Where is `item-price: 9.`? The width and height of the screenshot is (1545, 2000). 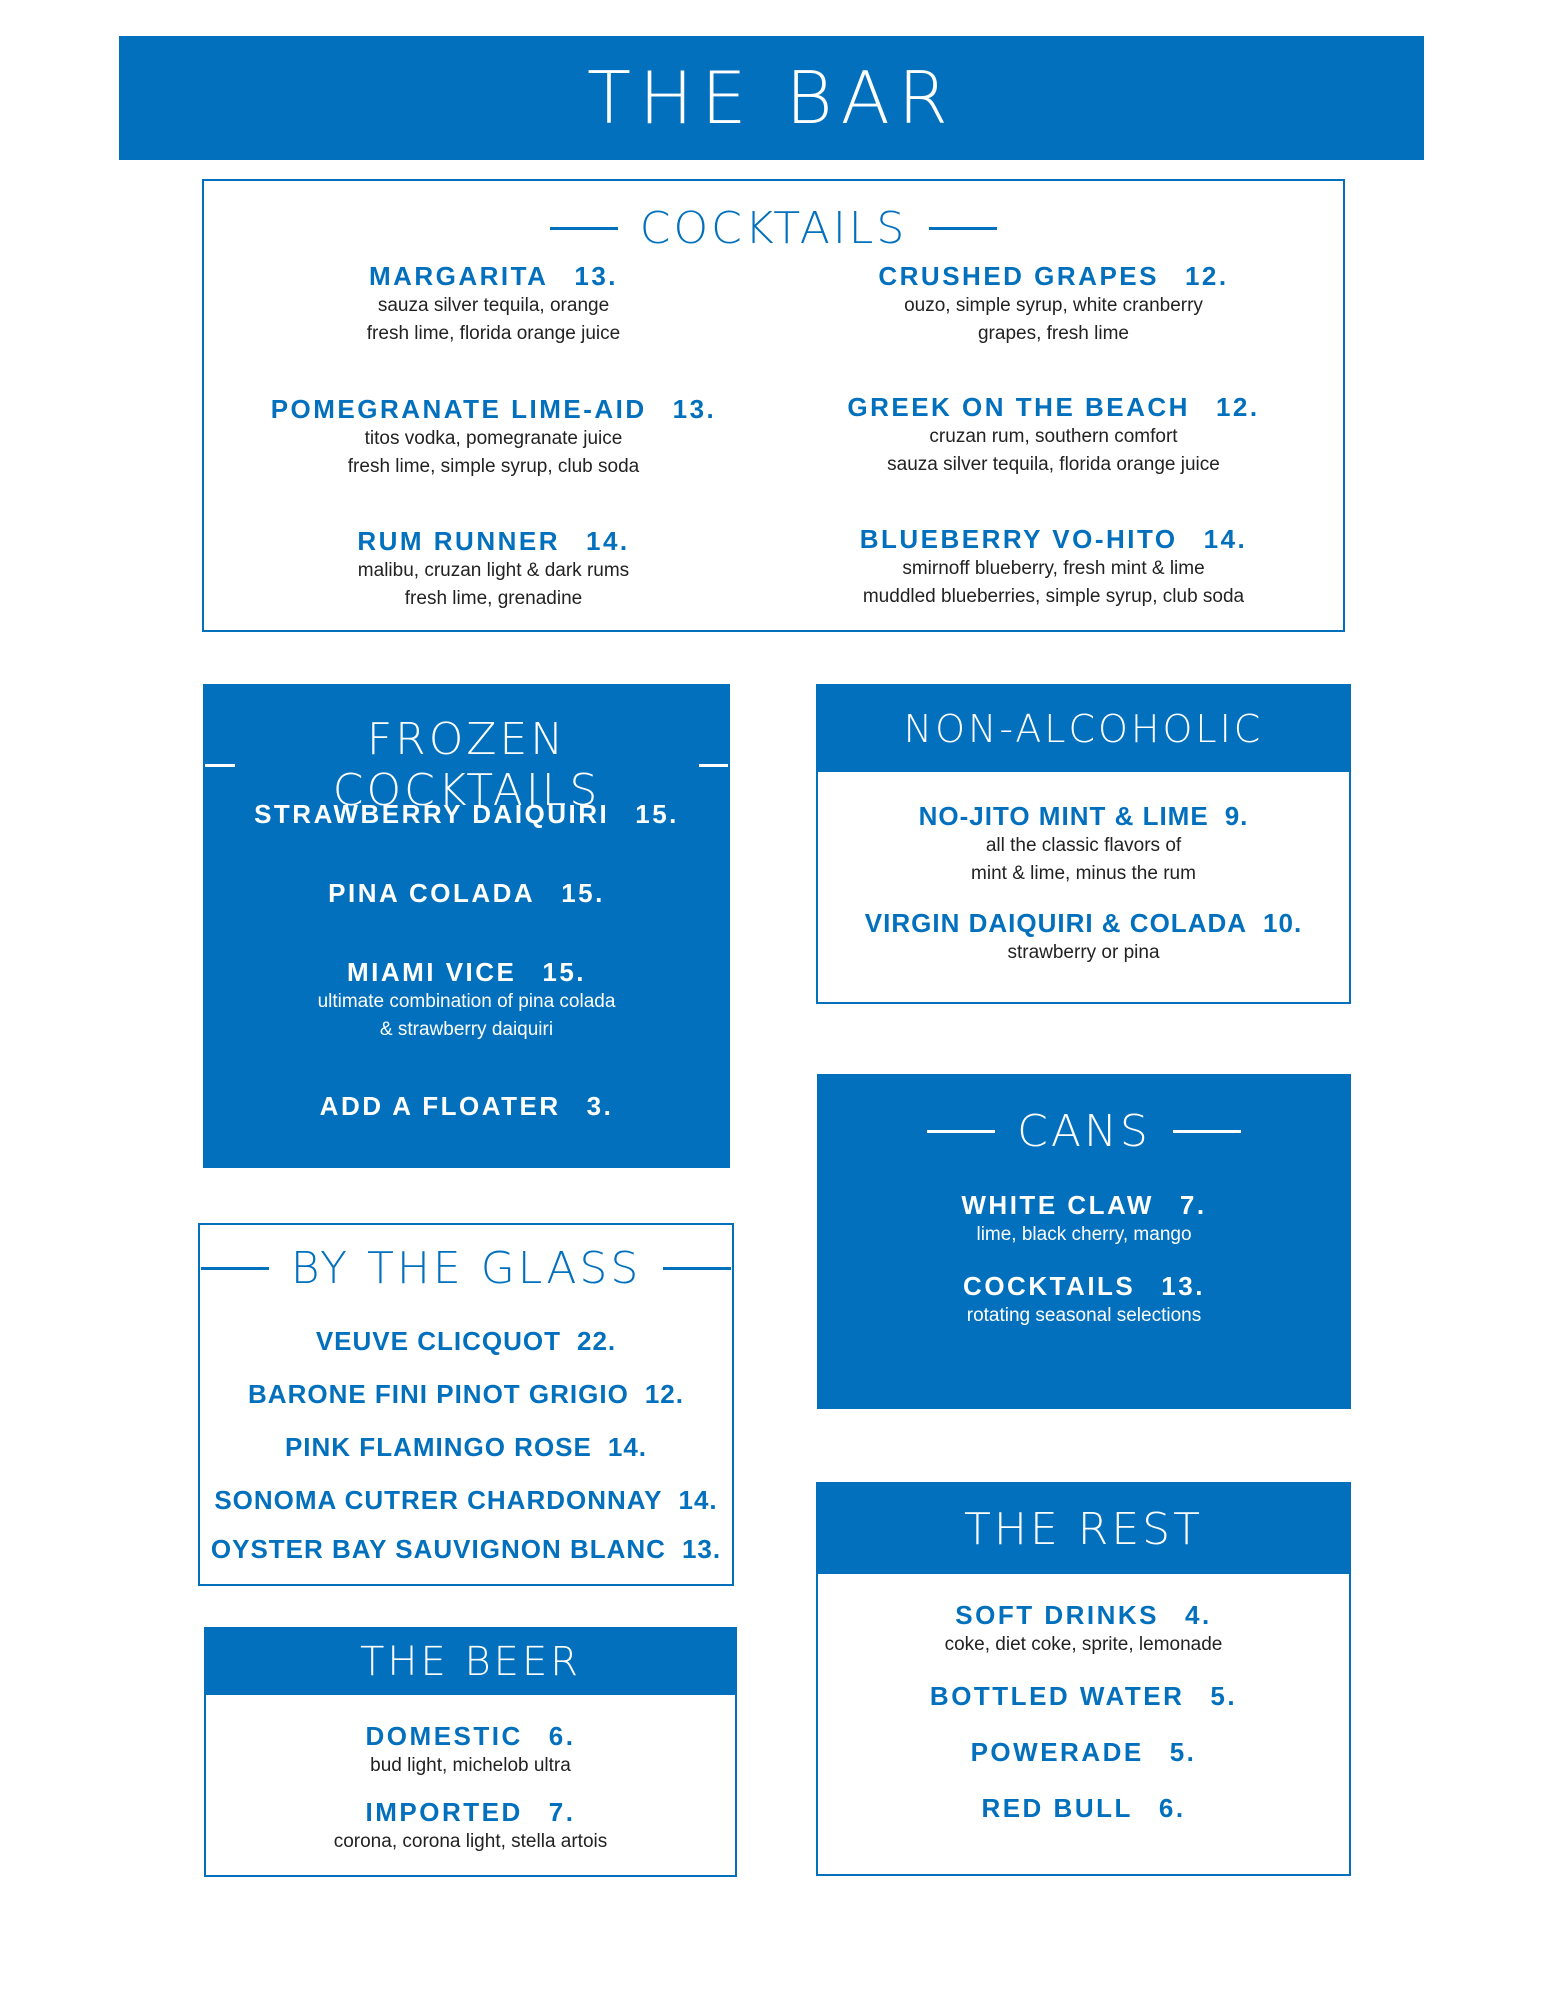 item-price: 9. is located at coordinates (1236, 816).